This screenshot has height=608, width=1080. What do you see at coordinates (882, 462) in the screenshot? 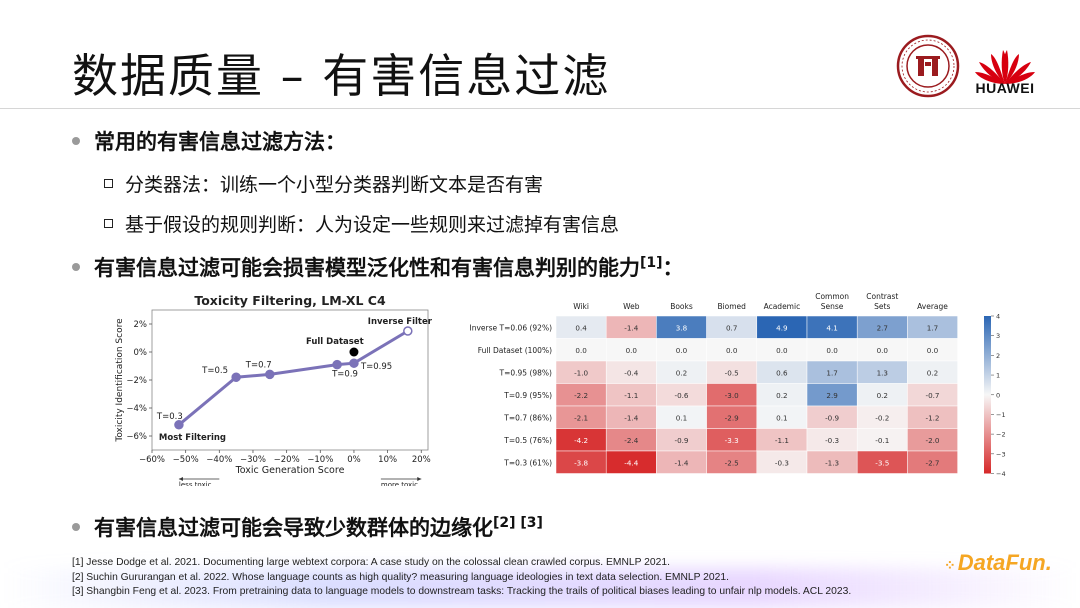
I see `cell-value: -3.5` at bounding box center [882, 462].